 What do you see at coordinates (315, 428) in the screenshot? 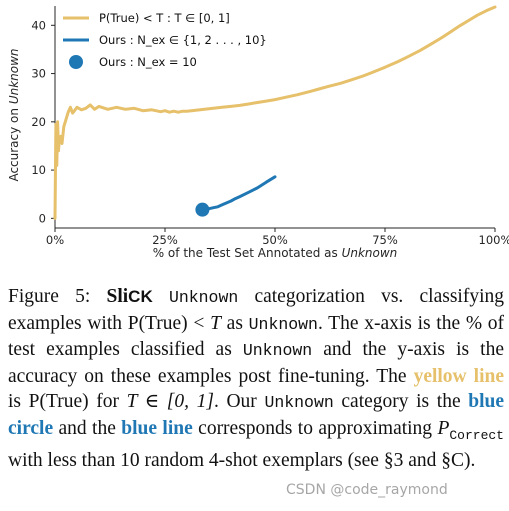
I see `caption-text: corresponds to approximating` at bounding box center [315, 428].